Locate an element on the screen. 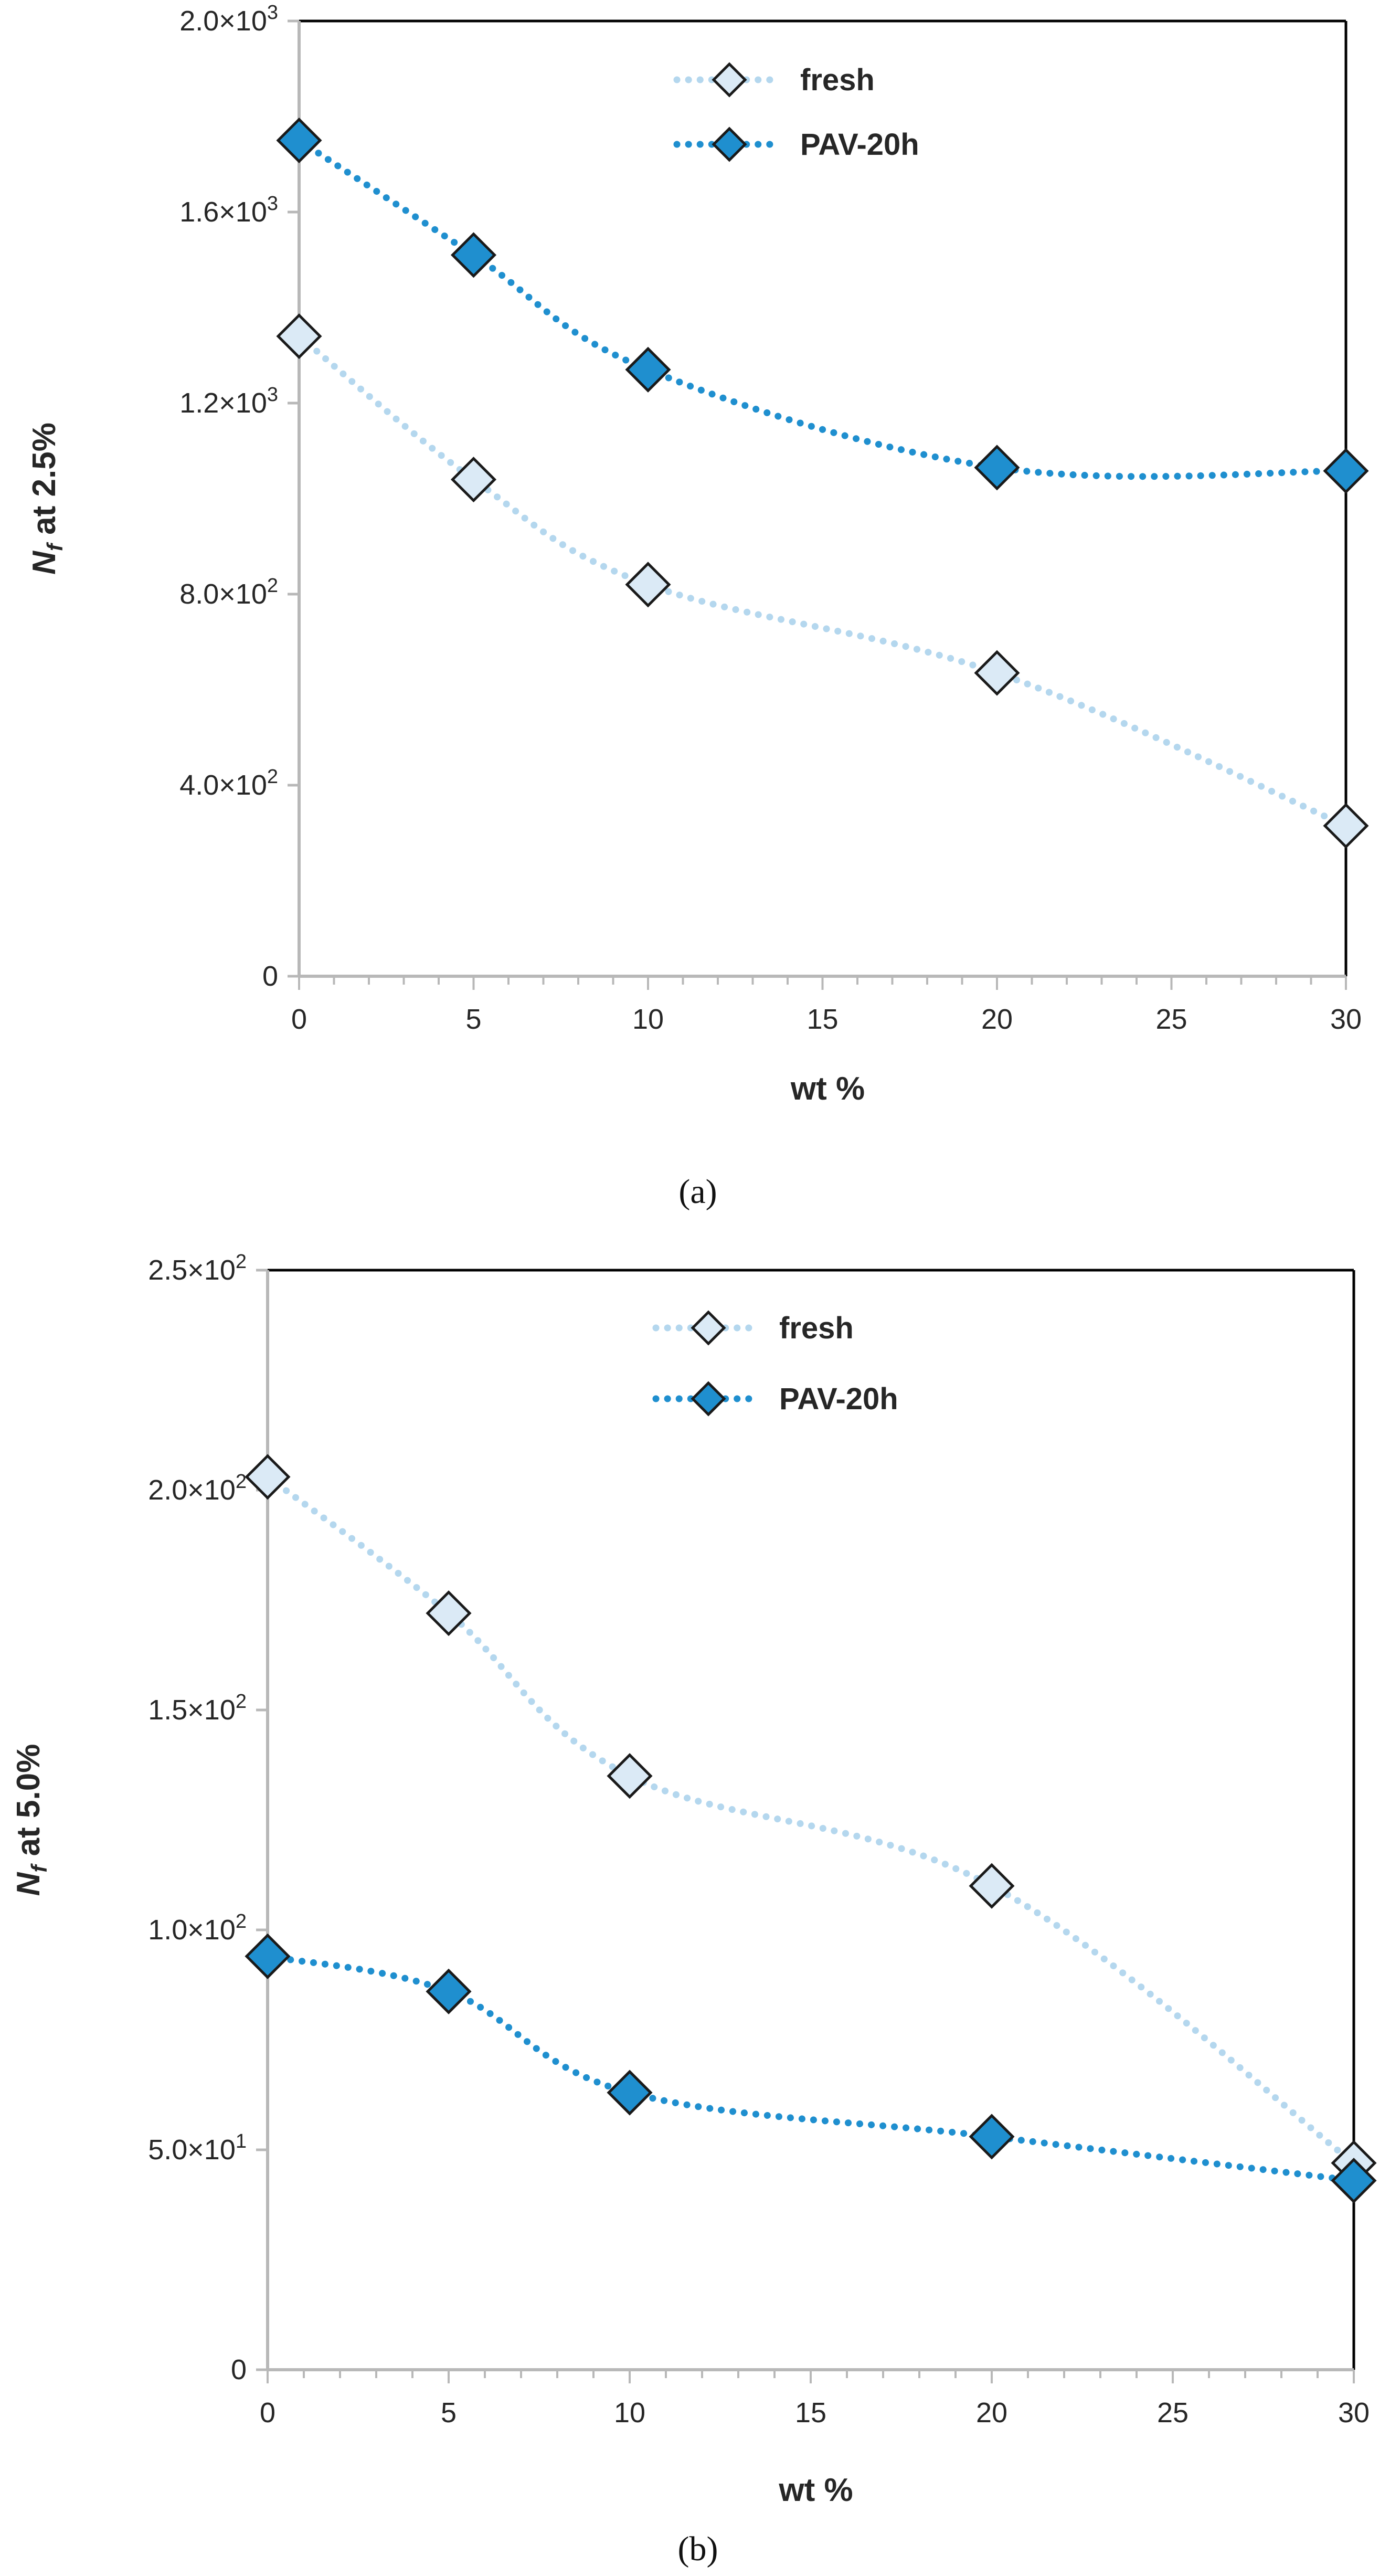  chart-a-y-tick-label: 8.0×10² is located at coordinates (228, 592).